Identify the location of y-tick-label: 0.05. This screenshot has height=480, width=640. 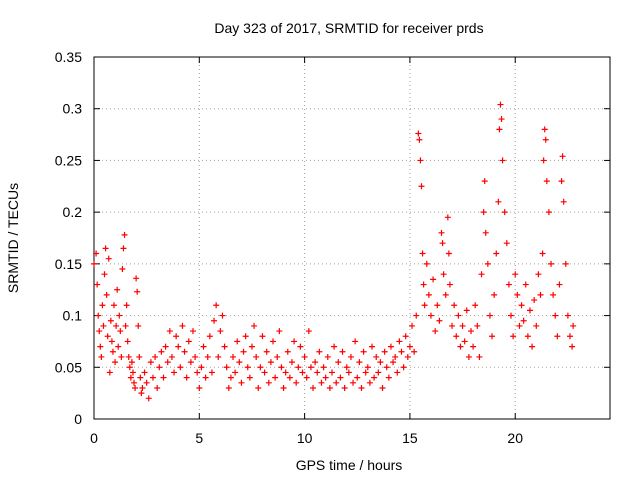
(68, 367).